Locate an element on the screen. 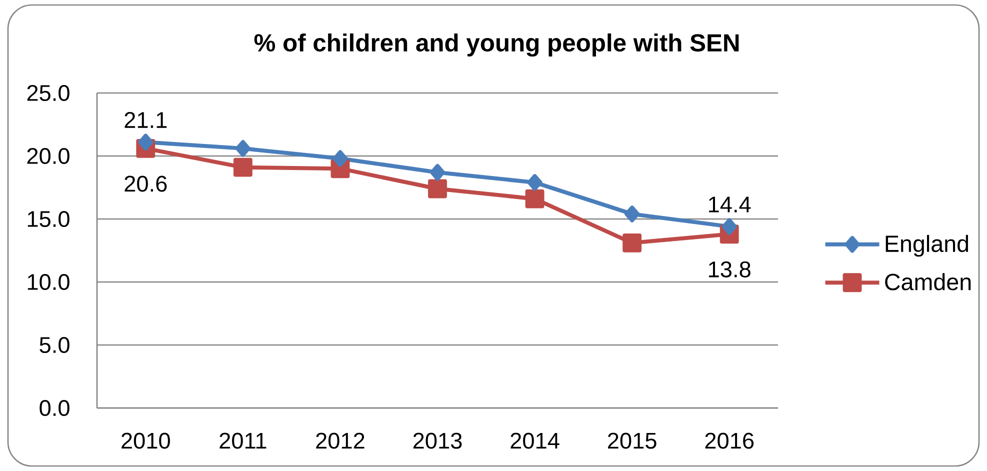  x-tick-label: 2010 is located at coordinates (146, 440).